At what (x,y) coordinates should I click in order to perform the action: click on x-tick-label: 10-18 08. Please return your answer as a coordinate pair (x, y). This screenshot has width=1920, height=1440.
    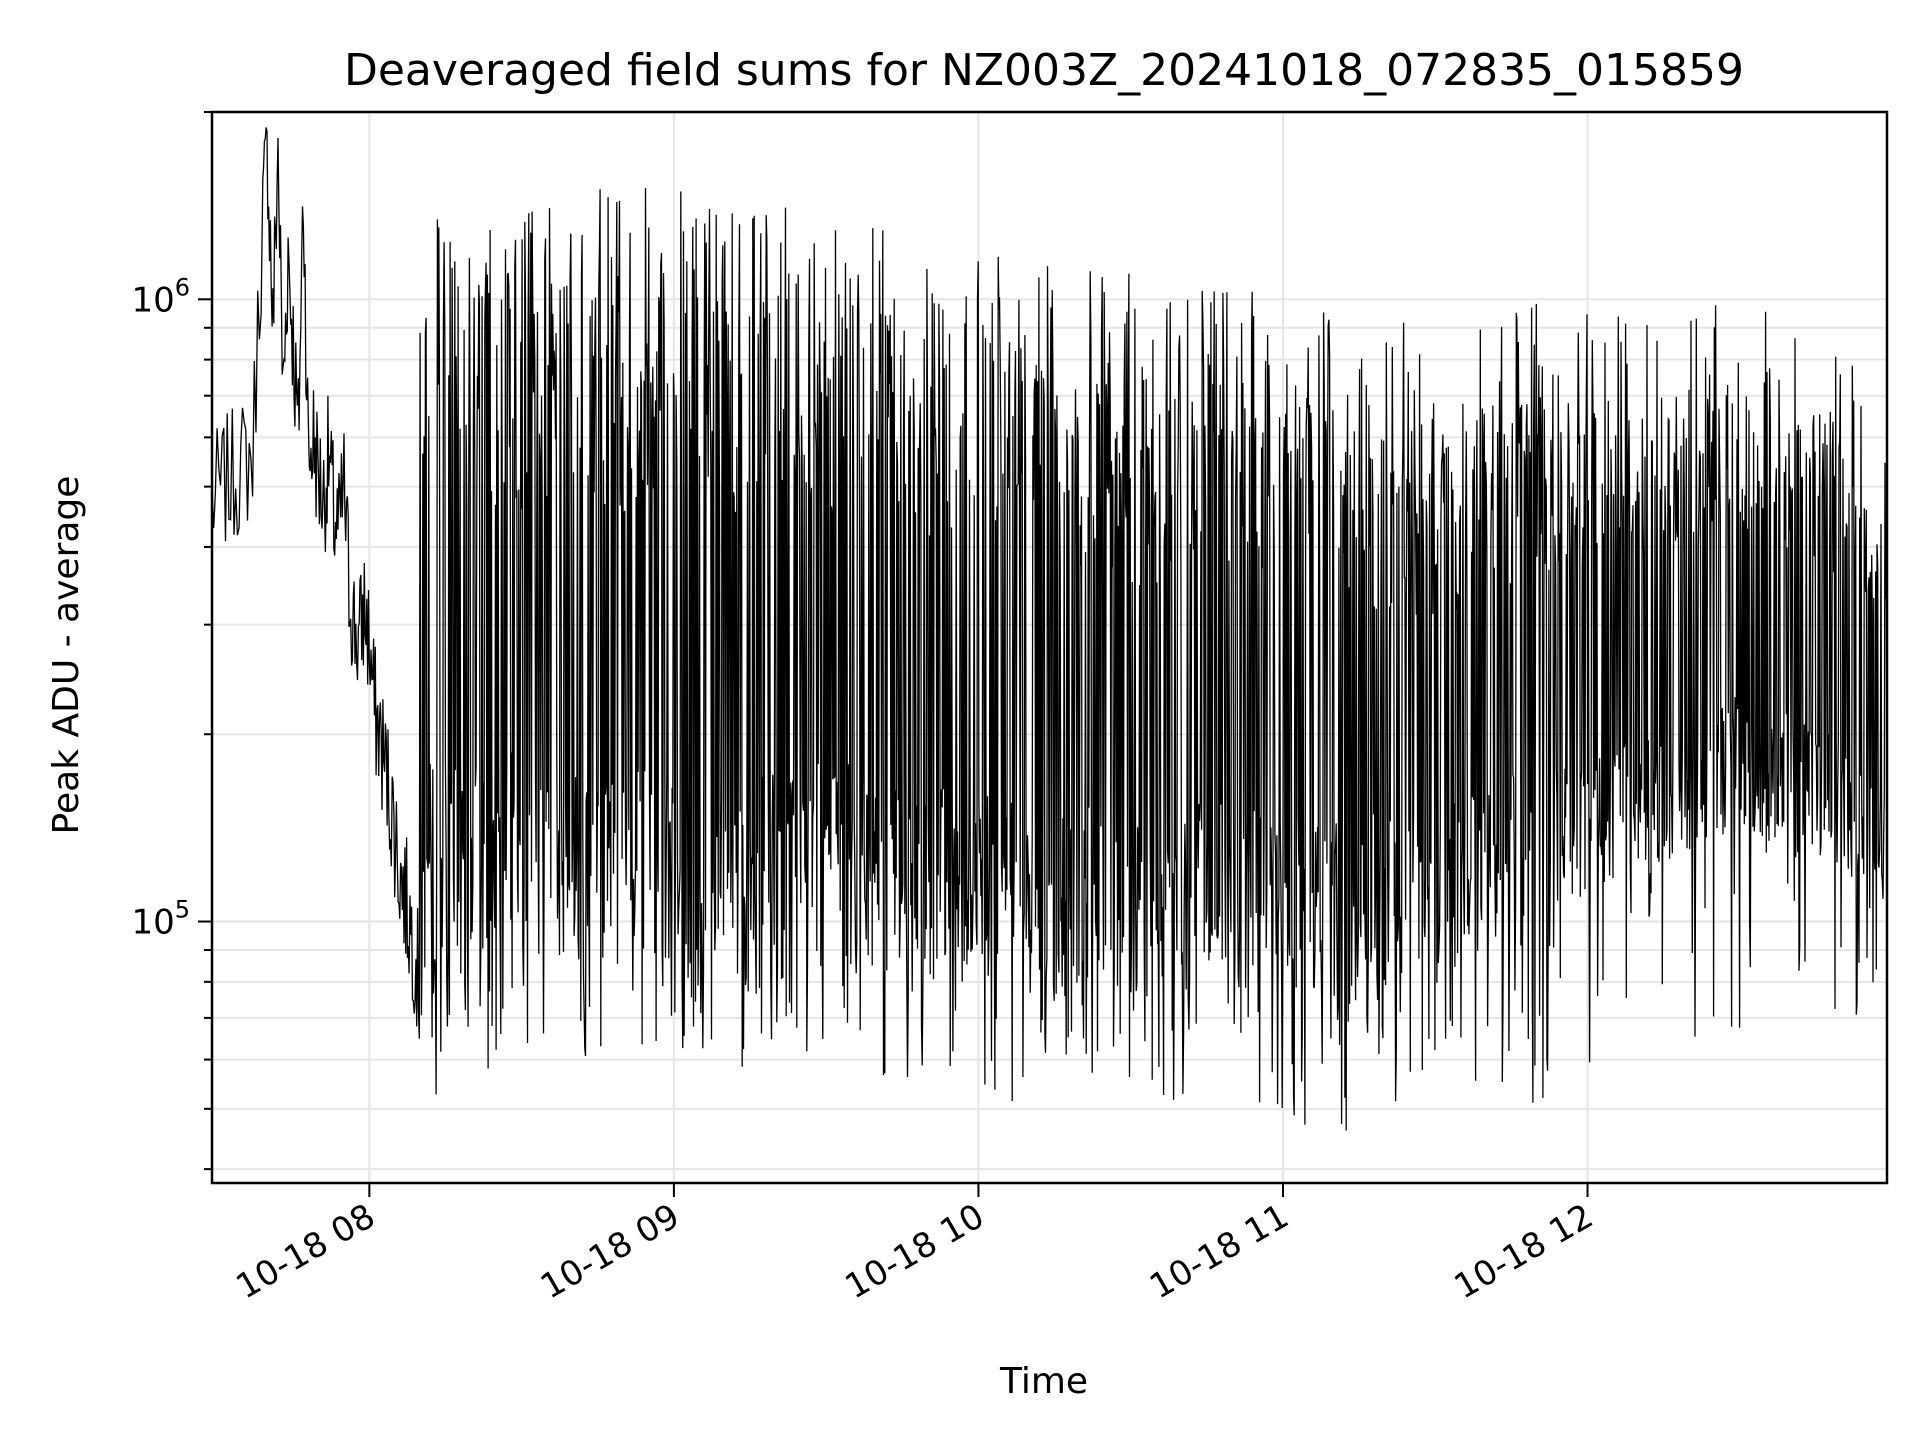
    Looking at the image, I should click on (305, 1251).